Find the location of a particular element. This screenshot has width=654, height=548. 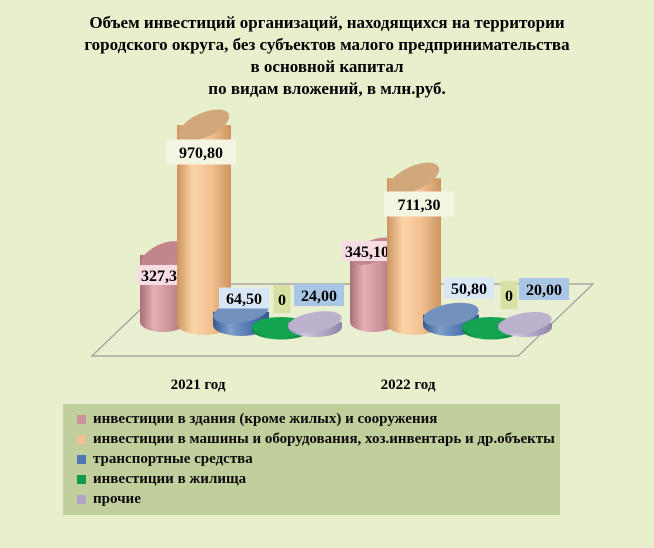

data-label-buildings-2021: 327,30 is located at coordinates (163, 275).